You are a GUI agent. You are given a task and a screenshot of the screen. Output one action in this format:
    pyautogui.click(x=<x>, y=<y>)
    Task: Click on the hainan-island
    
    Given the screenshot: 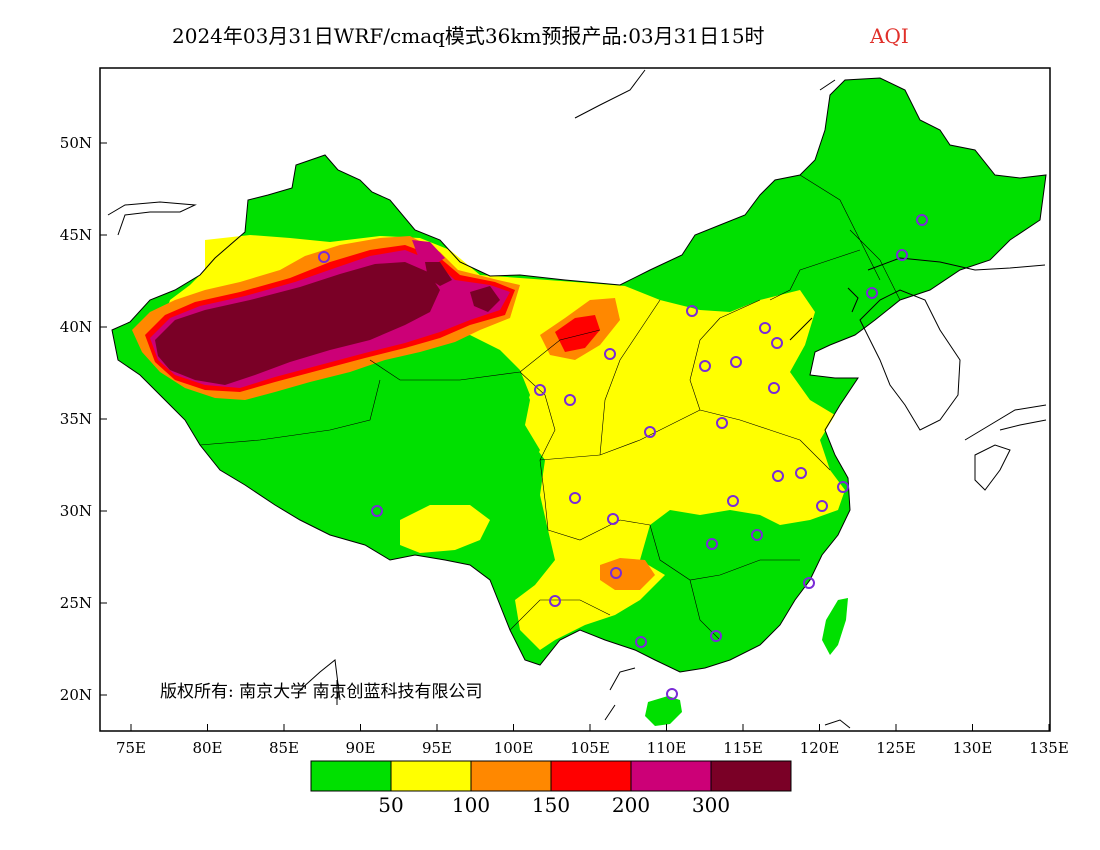 What is the action you would take?
    pyautogui.click(x=663, y=711)
    